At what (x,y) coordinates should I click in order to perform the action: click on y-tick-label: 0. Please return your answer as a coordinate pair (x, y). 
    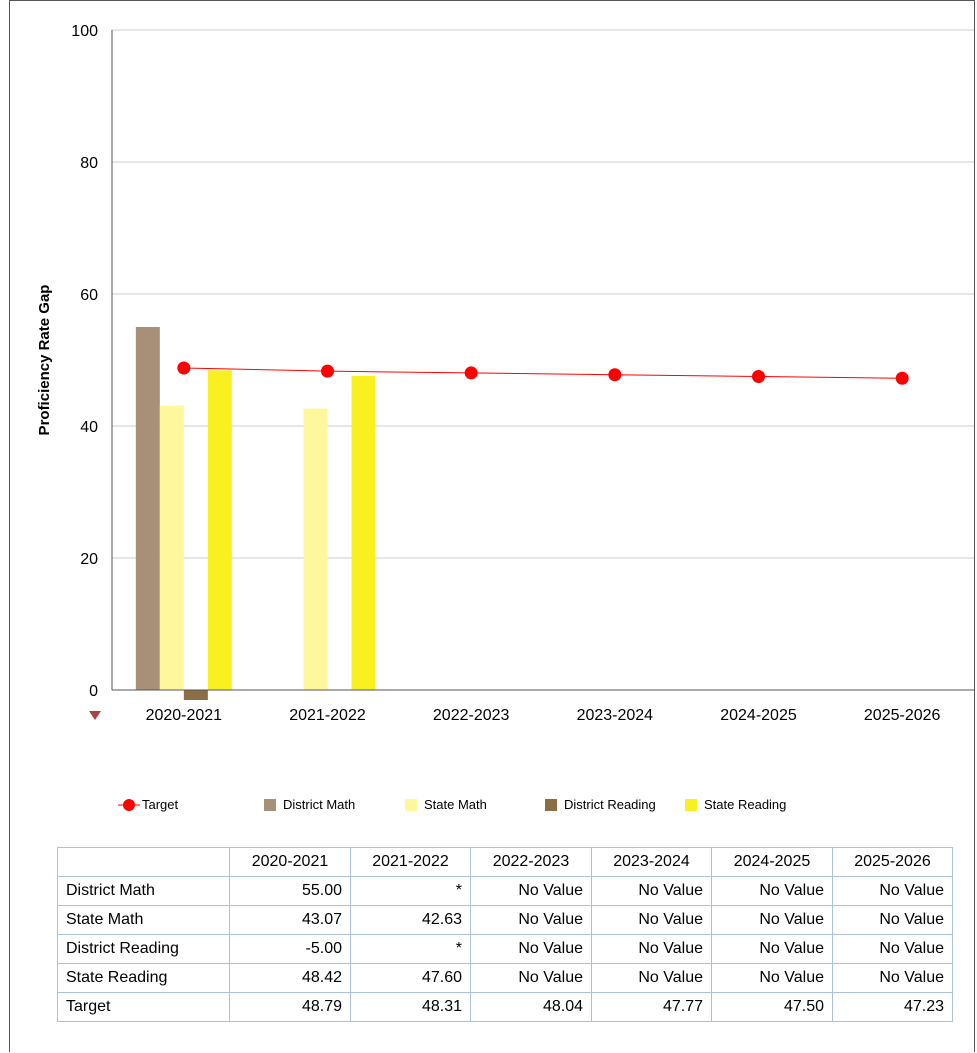
    Looking at the image, I should click on (93, 691).